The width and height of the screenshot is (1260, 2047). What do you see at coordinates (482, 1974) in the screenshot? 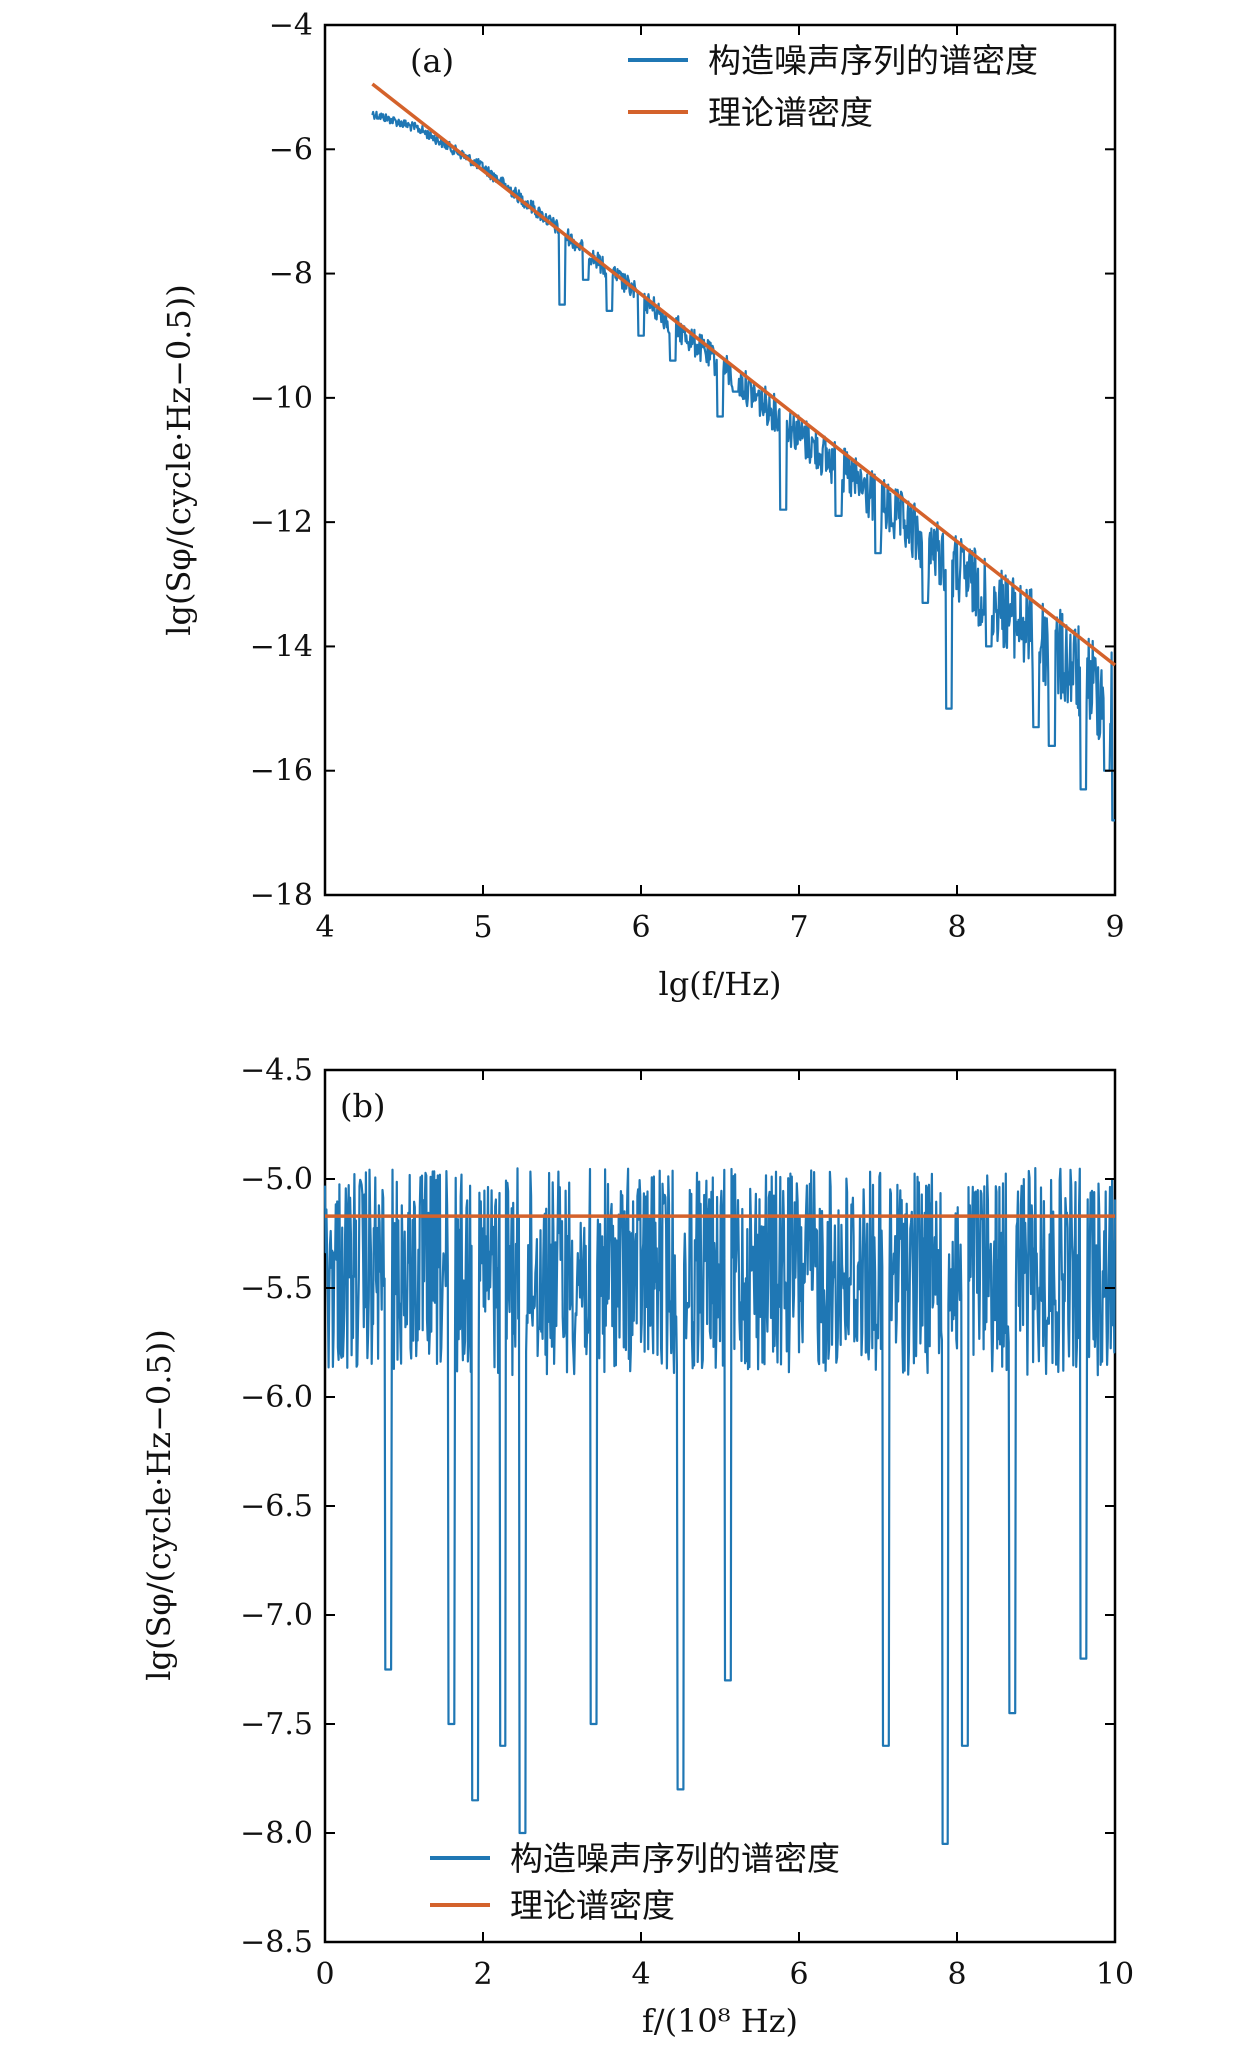
I see `x-tick-label: 2` at bounding box center [482, 1974].